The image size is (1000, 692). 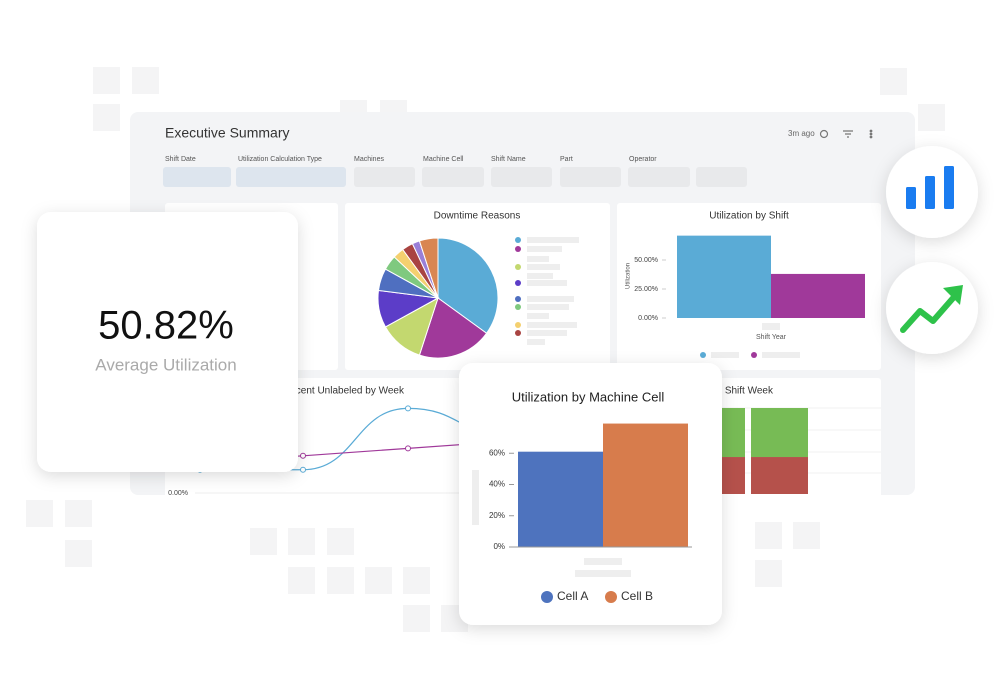 What do you see at coordinates (572, 596) in the screenshot?
I see `legend-label: Cell A` at bounding box center [572, 596].